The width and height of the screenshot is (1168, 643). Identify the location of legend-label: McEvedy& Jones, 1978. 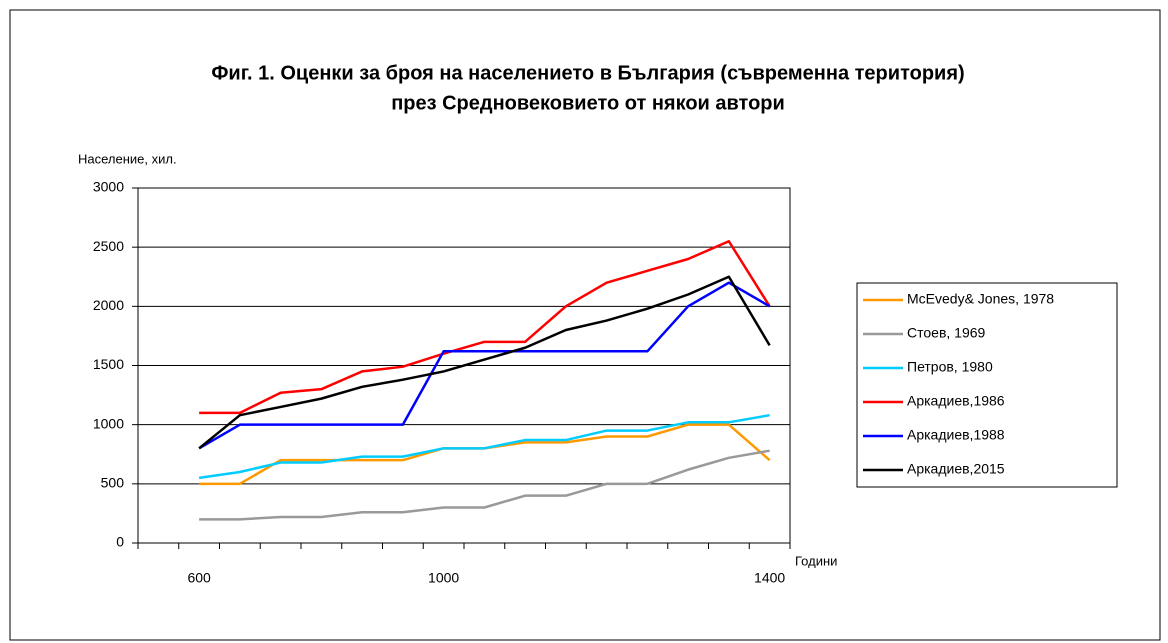
(980, 299).